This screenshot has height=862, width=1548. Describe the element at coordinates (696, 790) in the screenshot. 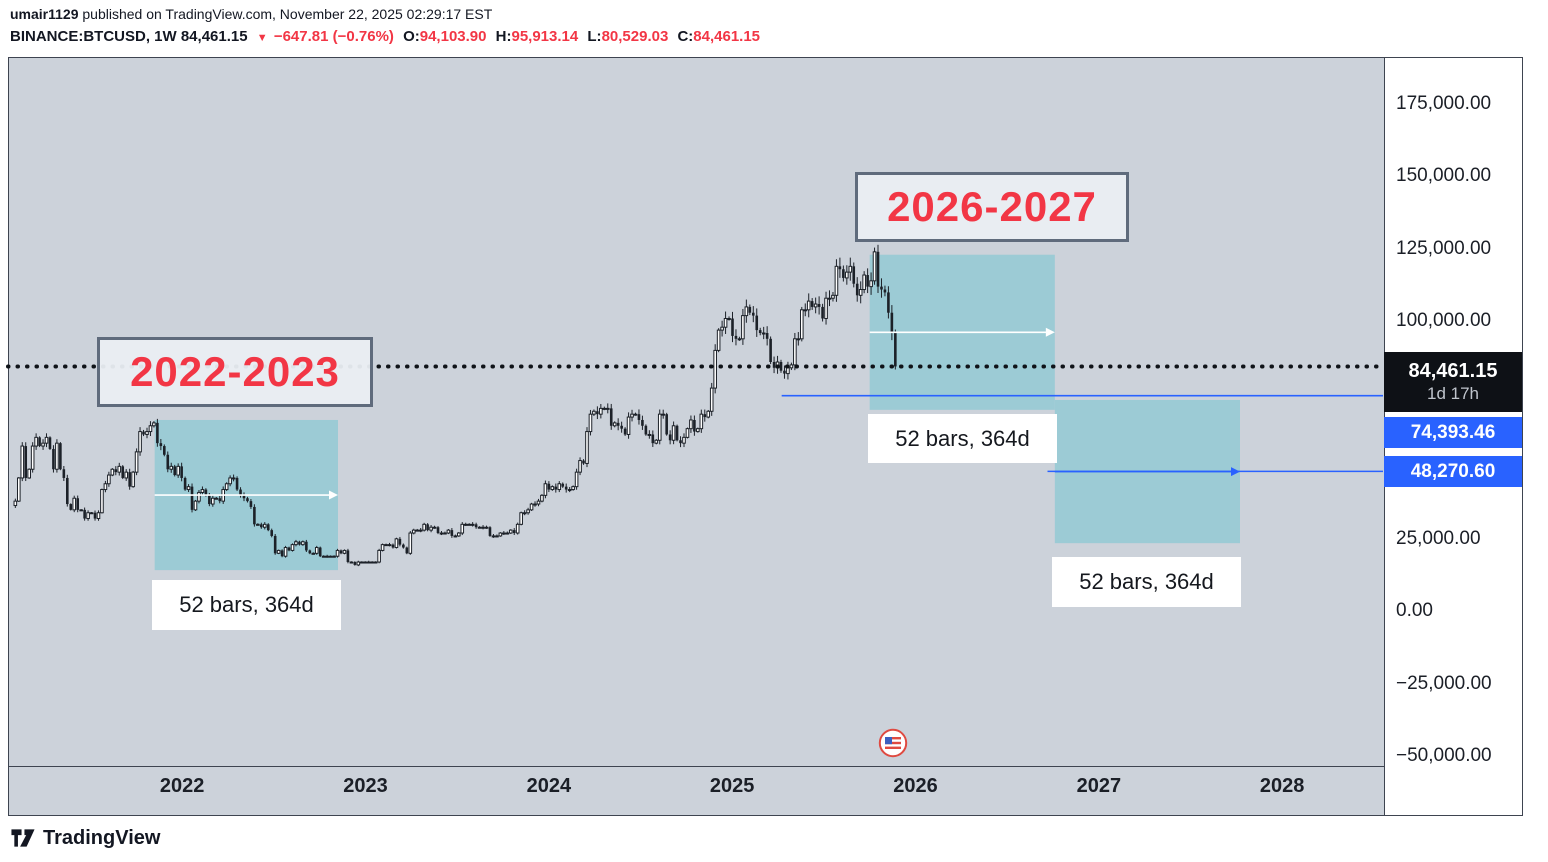

I see `time-axis-strip` at that location.